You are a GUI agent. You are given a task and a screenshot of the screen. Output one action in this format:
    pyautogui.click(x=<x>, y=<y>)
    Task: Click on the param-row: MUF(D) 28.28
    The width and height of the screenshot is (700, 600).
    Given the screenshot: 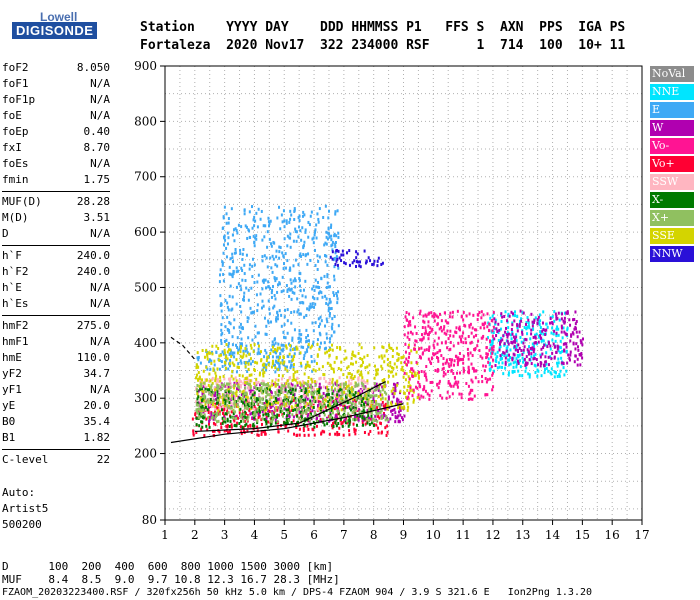 What is the action you would take?
    pyautogui.click(x=56, y=202)
    